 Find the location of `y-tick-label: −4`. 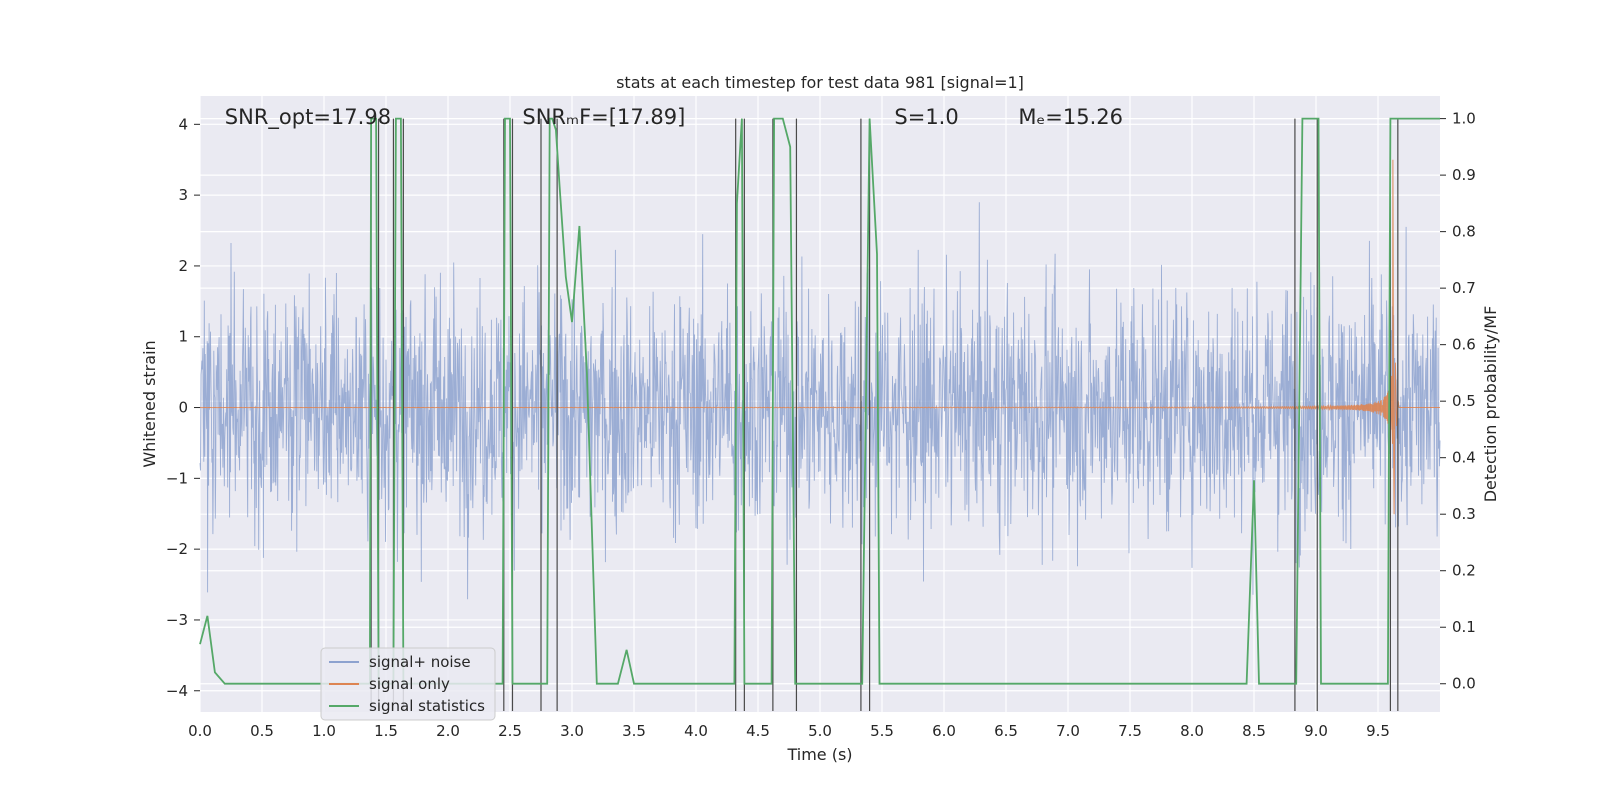

y-tick-label: −4 is located at coordinates (177, 691).